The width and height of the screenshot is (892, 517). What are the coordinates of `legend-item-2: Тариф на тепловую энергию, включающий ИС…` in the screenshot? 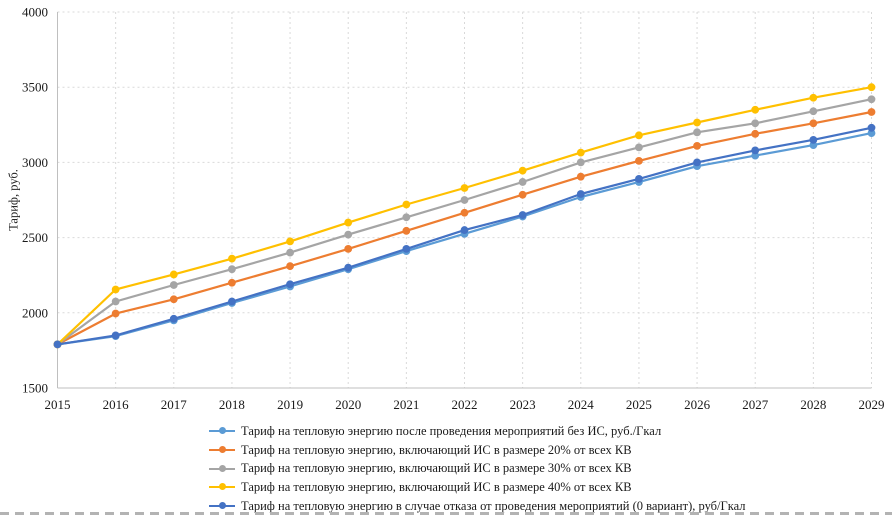 It's located at (446, 450).